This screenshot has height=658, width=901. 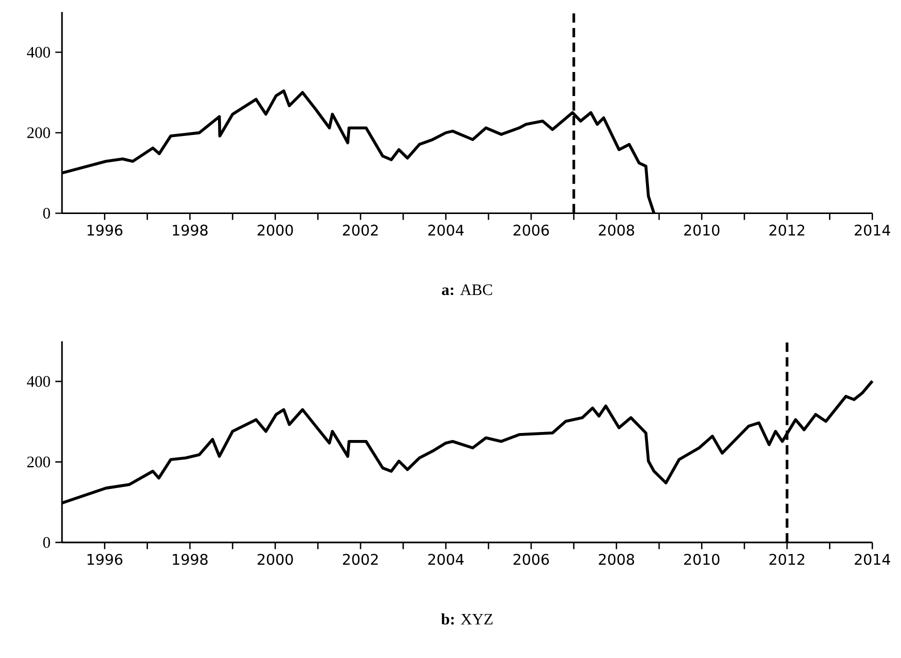 I want to click on text: b: XYZ, so click(x=466, y=618).